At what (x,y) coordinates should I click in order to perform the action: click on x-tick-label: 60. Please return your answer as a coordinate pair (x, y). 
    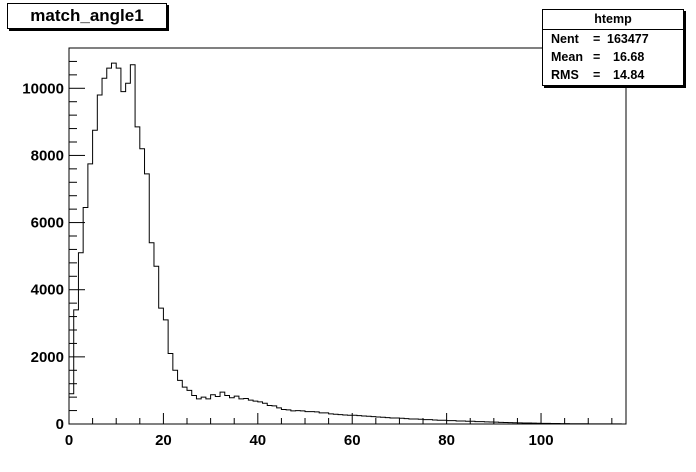
    Looking at the image, I should click on (352, 440).